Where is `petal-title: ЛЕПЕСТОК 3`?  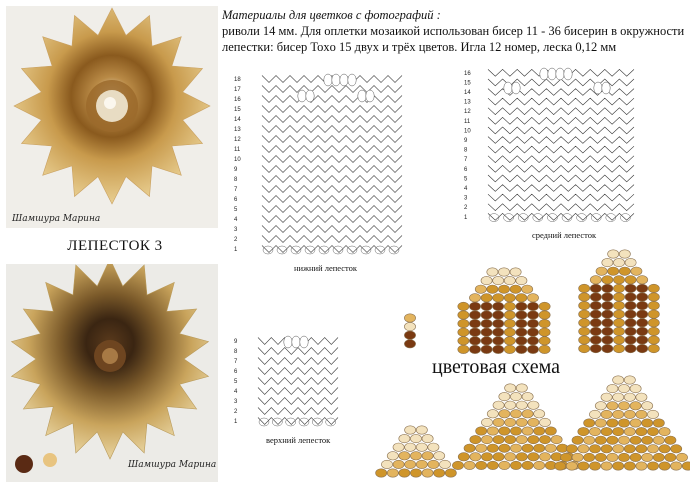 petal-title: ЛЕПЕСТОК 3 is located at coordinates (115, 246).